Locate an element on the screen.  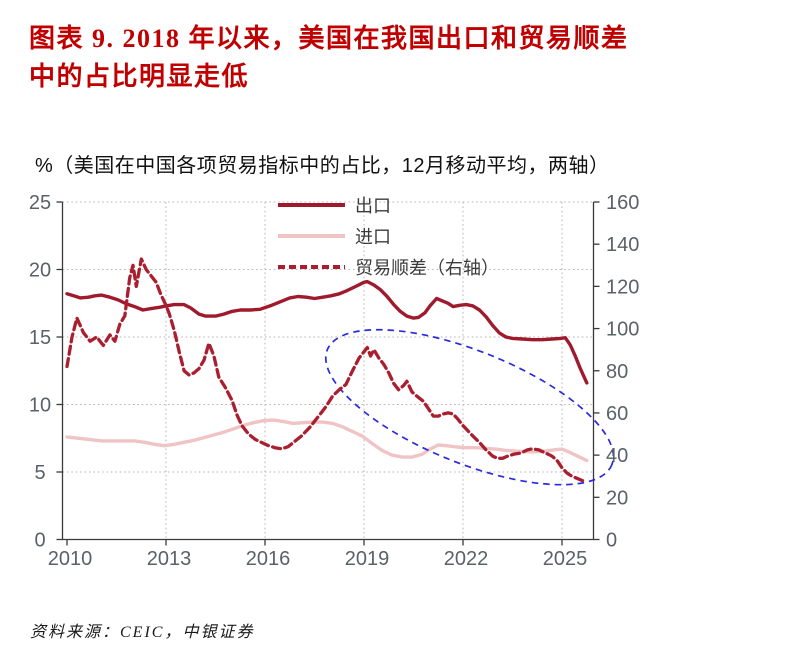
left-axis-label-20: 20 is located at coordinates (40, 271).